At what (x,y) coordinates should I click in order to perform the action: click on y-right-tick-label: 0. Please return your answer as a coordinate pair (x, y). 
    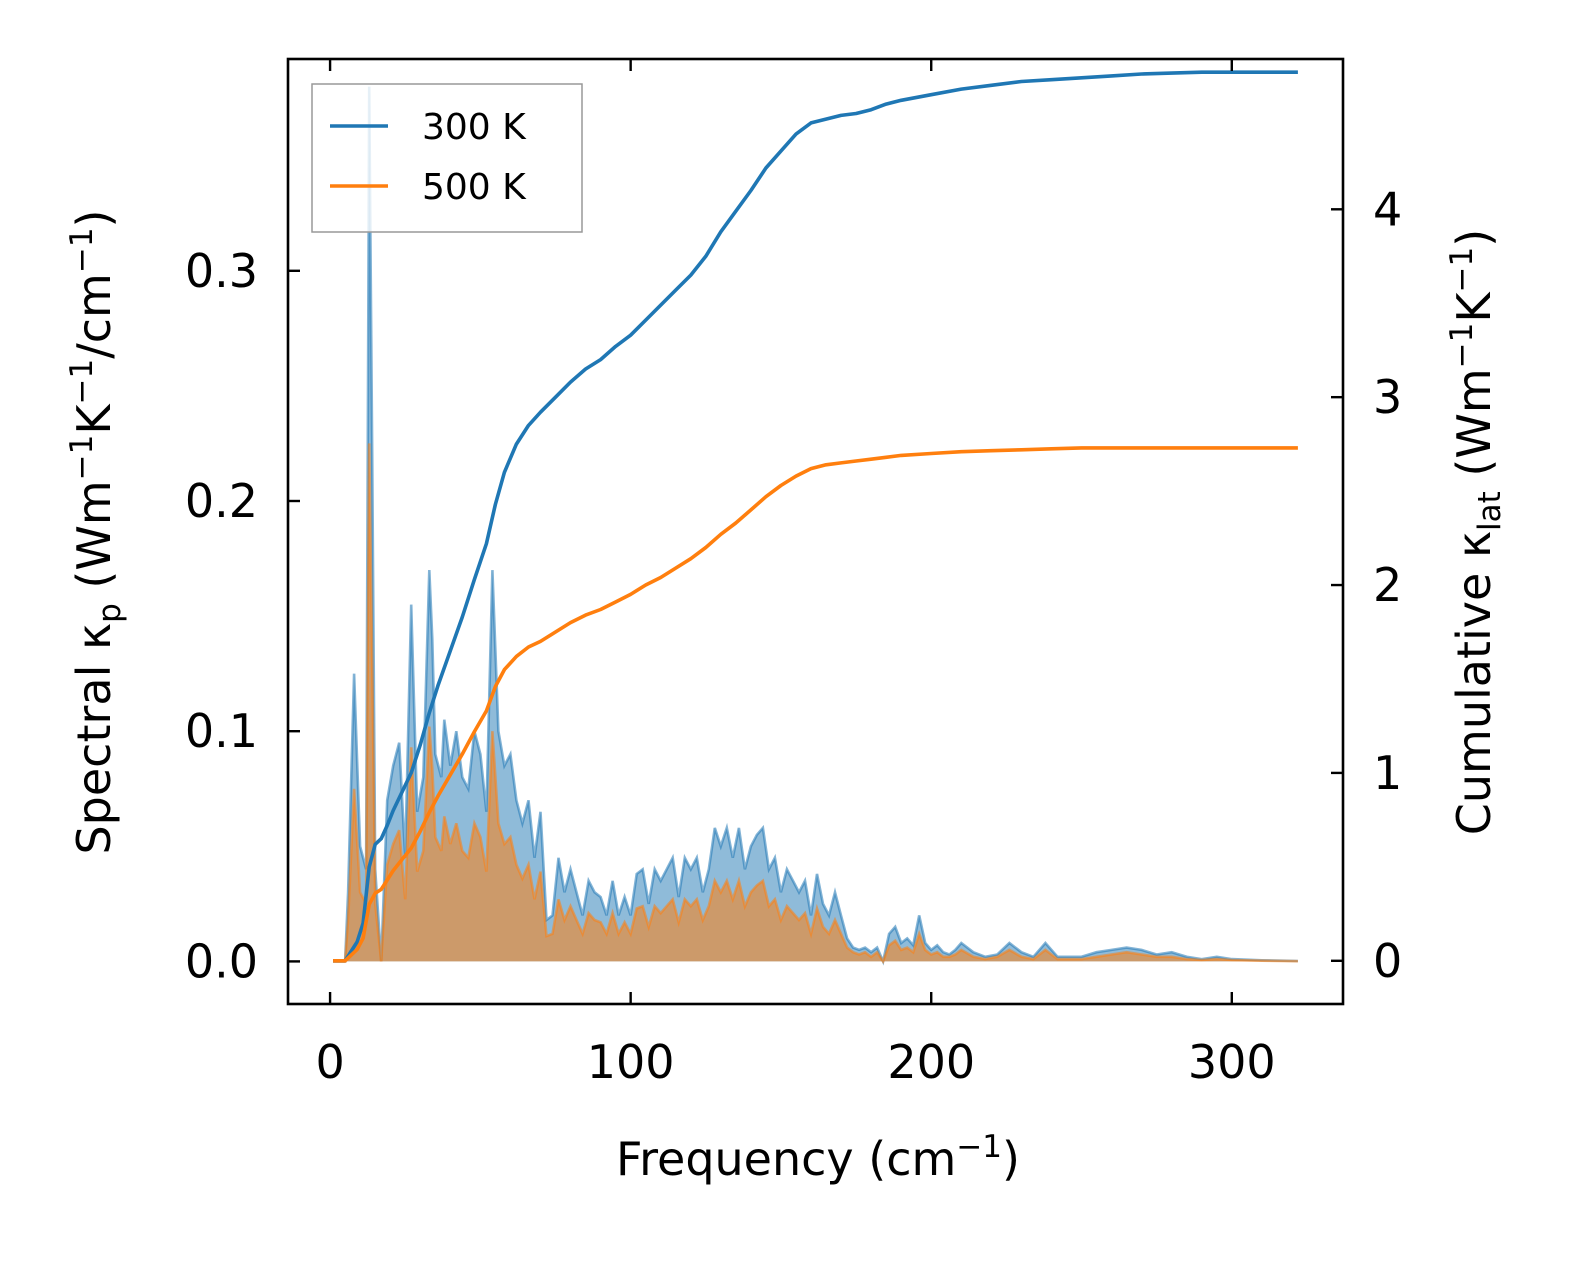
    Looking at the image, I should click on (1387, 961).